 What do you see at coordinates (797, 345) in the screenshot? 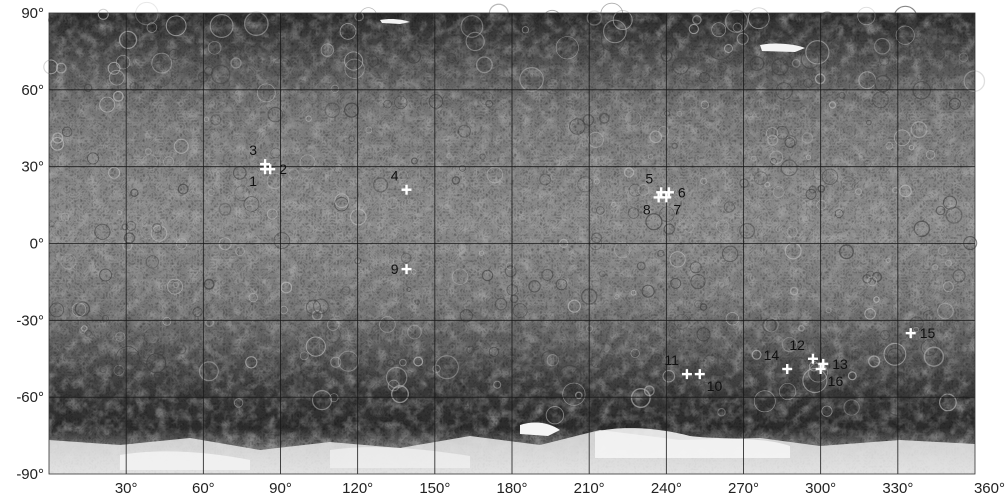
I see `site-label: 12` at bounding box center [797, 345].